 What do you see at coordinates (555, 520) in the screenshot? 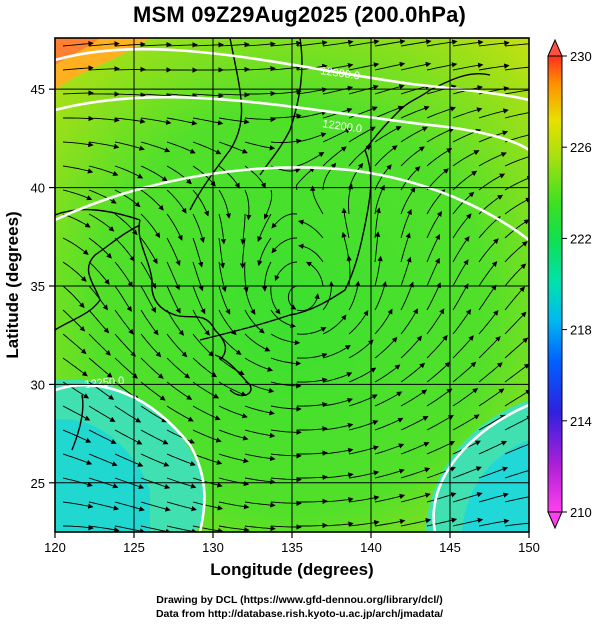
I see `colorbar-min-arrow` at bounding box center [555, 520].